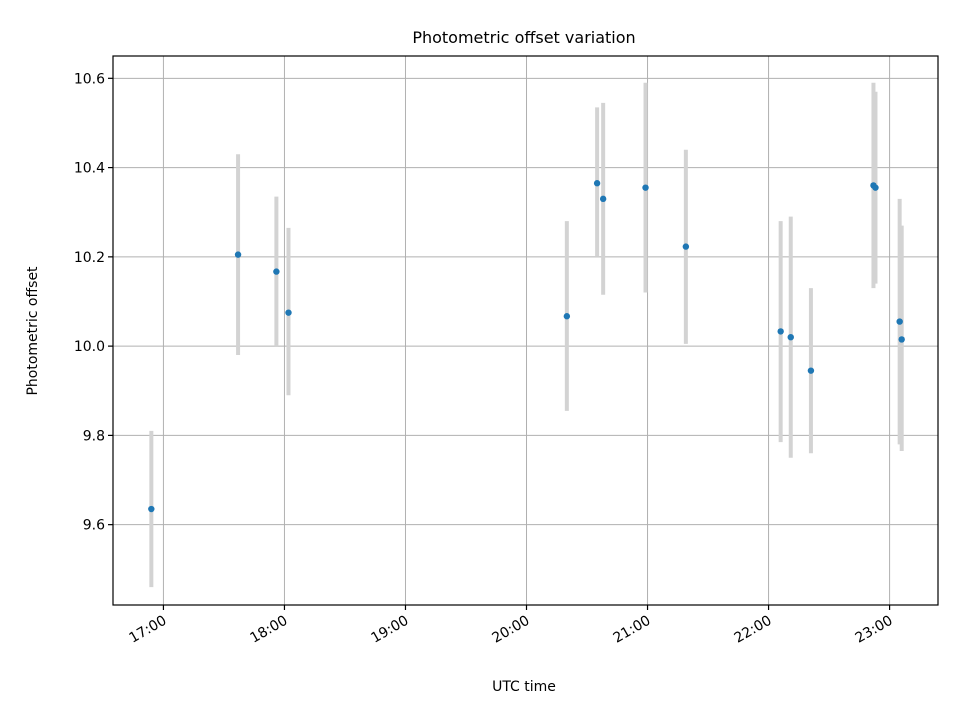  Describe the element at coordinates (89, 169) in the screenshot. I see `y-tick-label: 10.4` at that location.